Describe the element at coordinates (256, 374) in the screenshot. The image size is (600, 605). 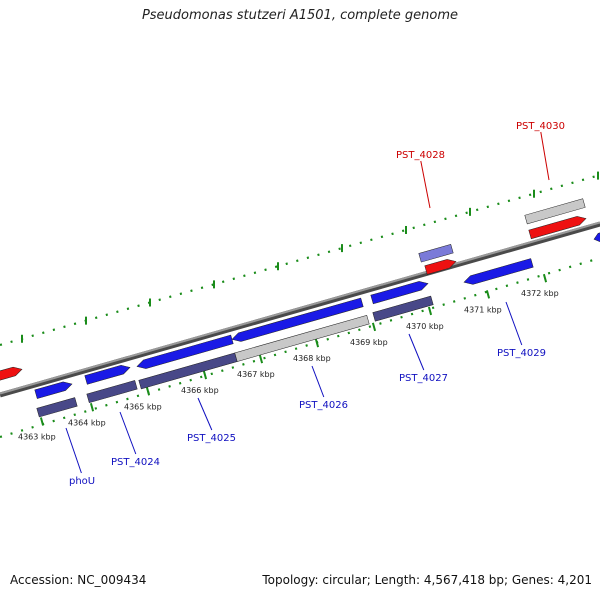
I see `scale-tick-label: 4367 kbp` at that location.